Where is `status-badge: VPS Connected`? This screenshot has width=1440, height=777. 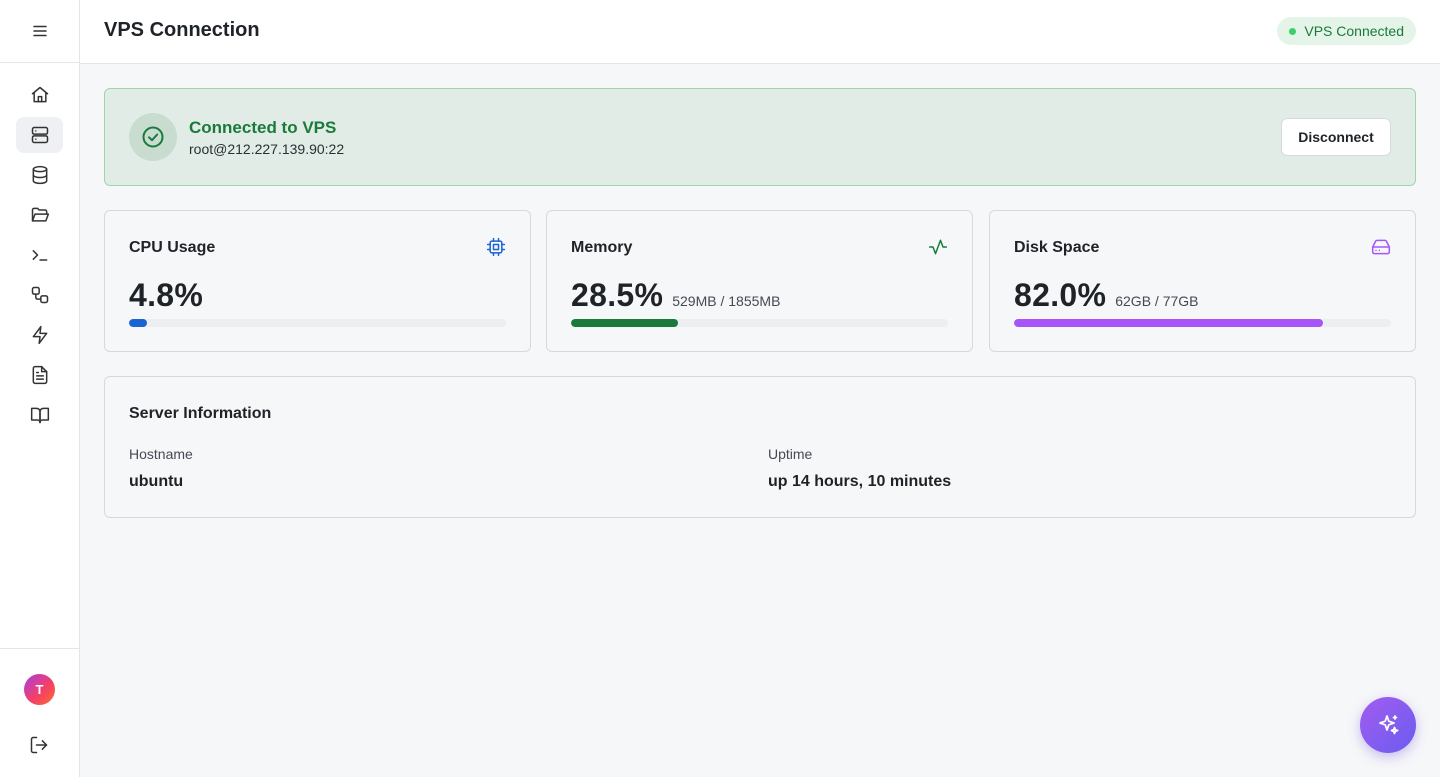
status-badge: VPS Connected is located at coordinates (1346, 31).